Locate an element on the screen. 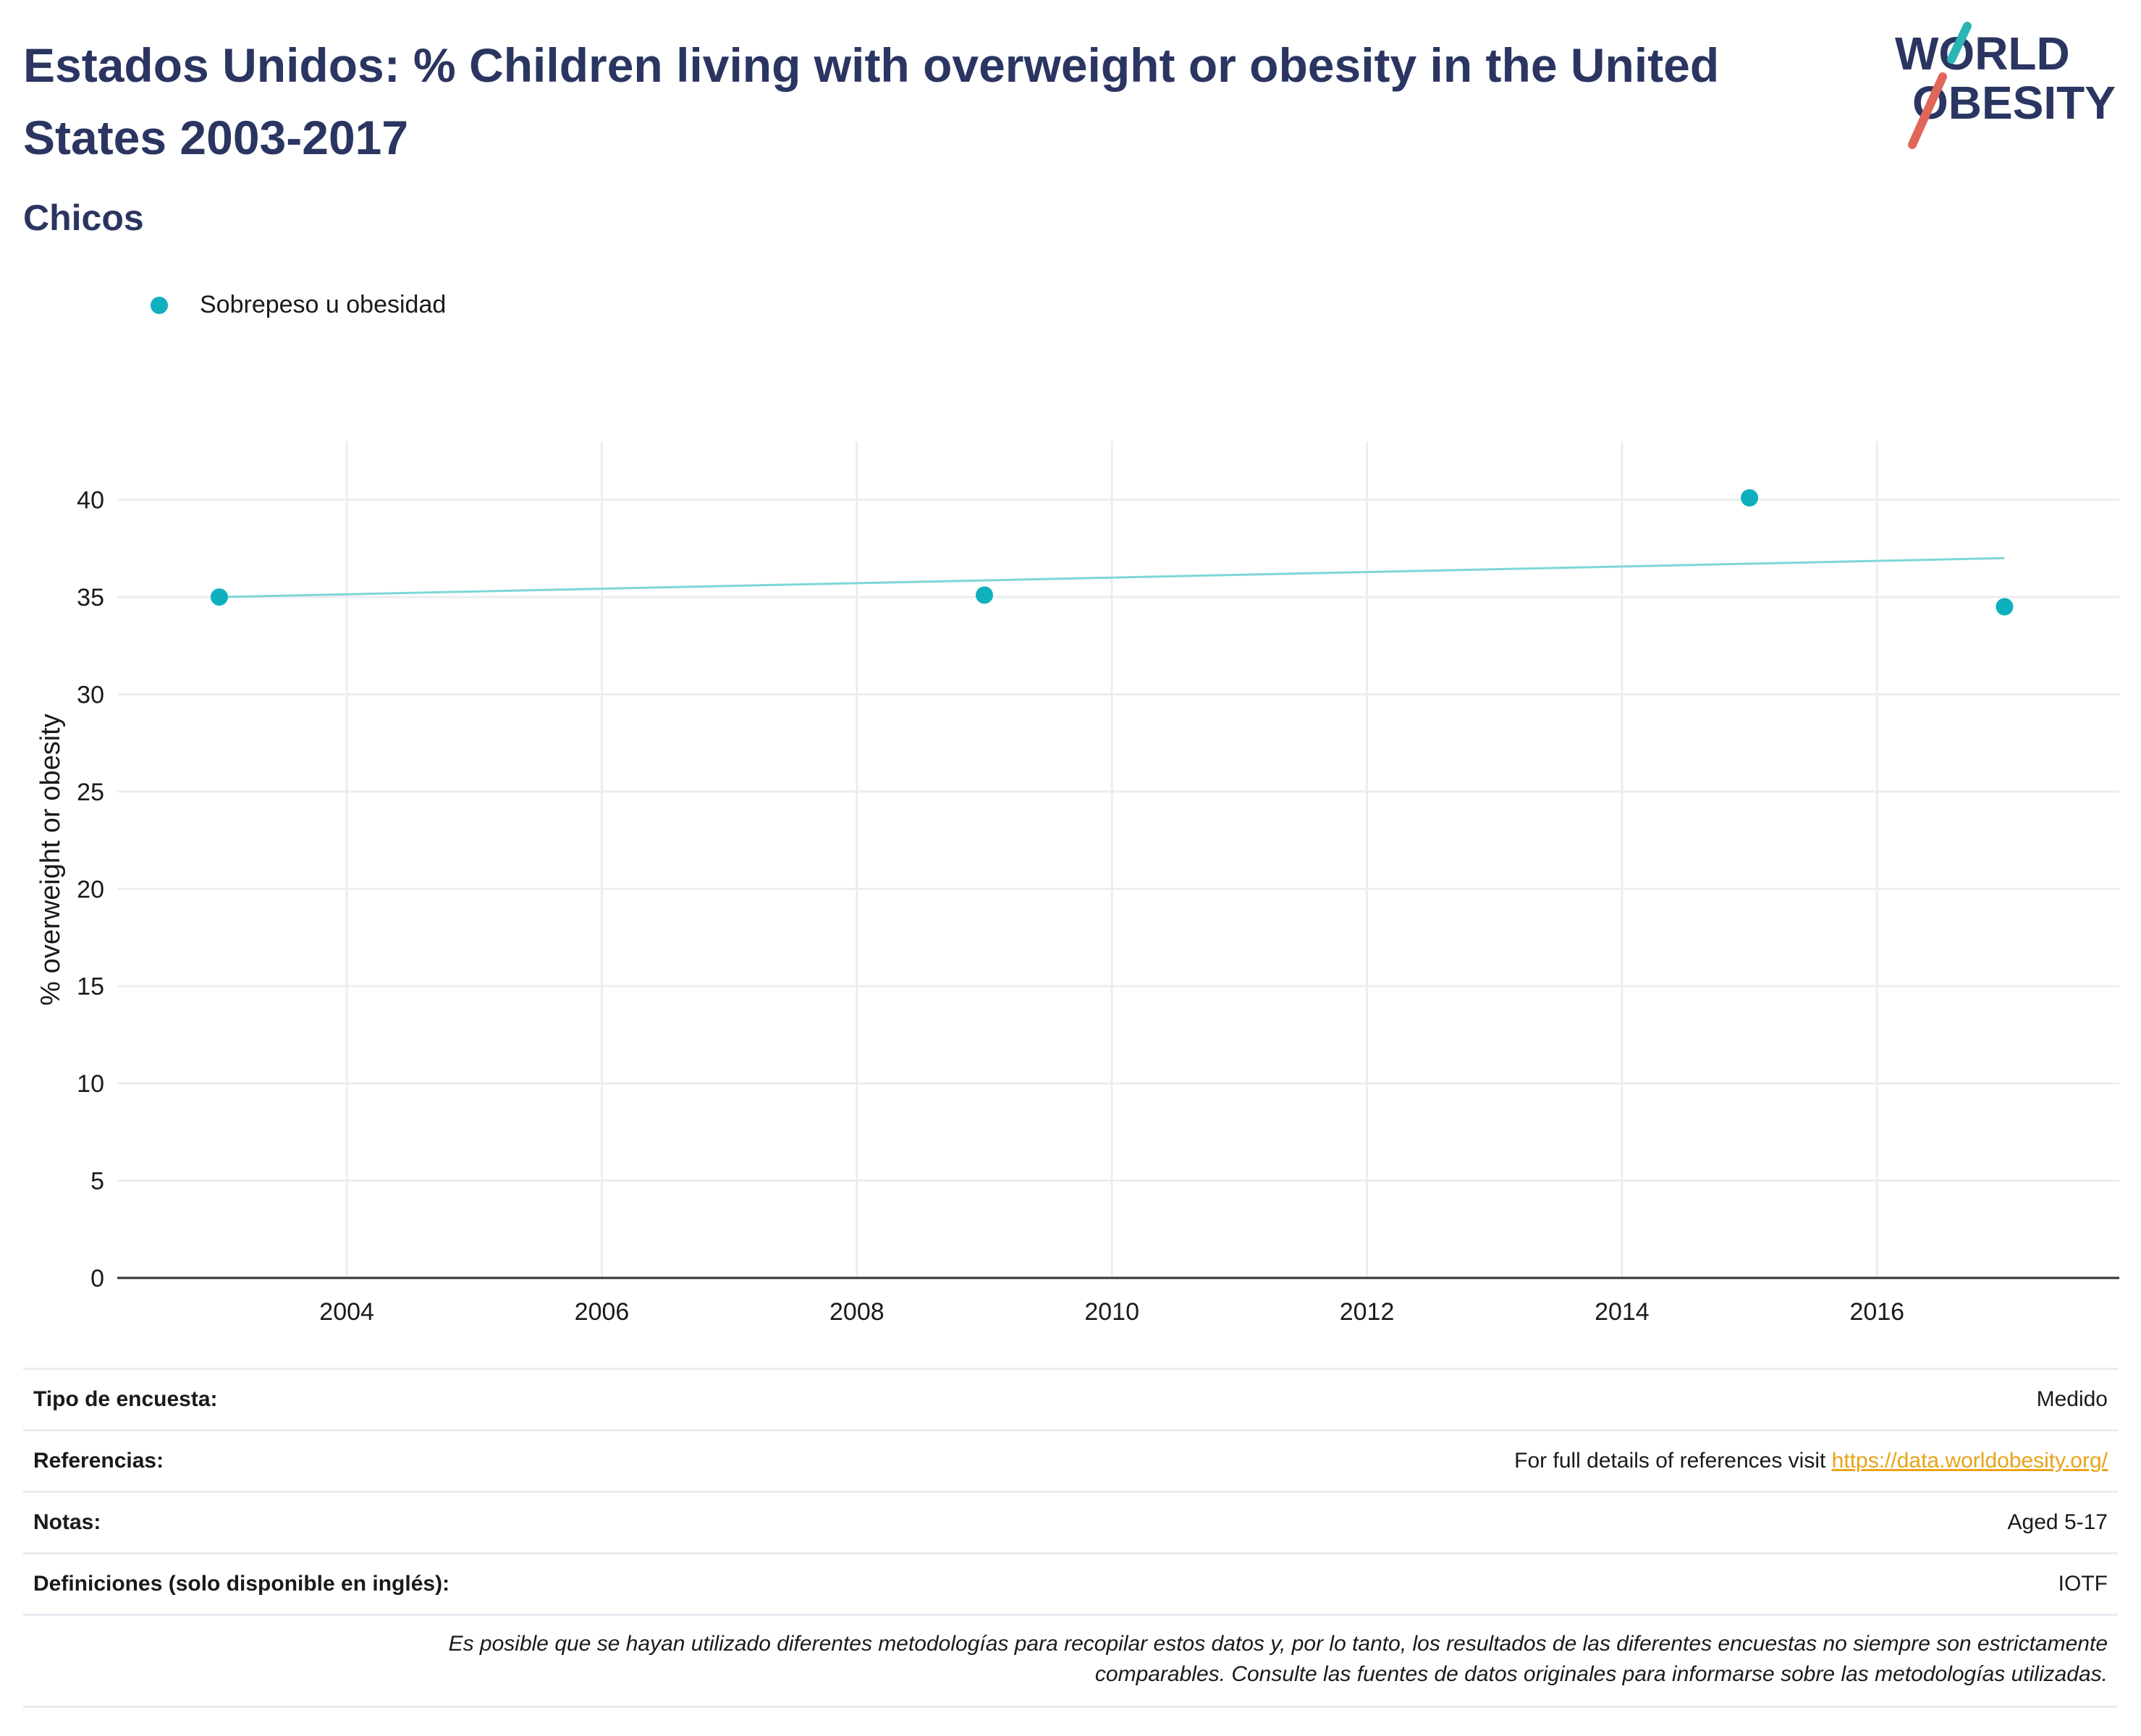 The width and height of the screenshot is (2141, 1736). meta-label: Notas: is located at coordinates (67, 1522).